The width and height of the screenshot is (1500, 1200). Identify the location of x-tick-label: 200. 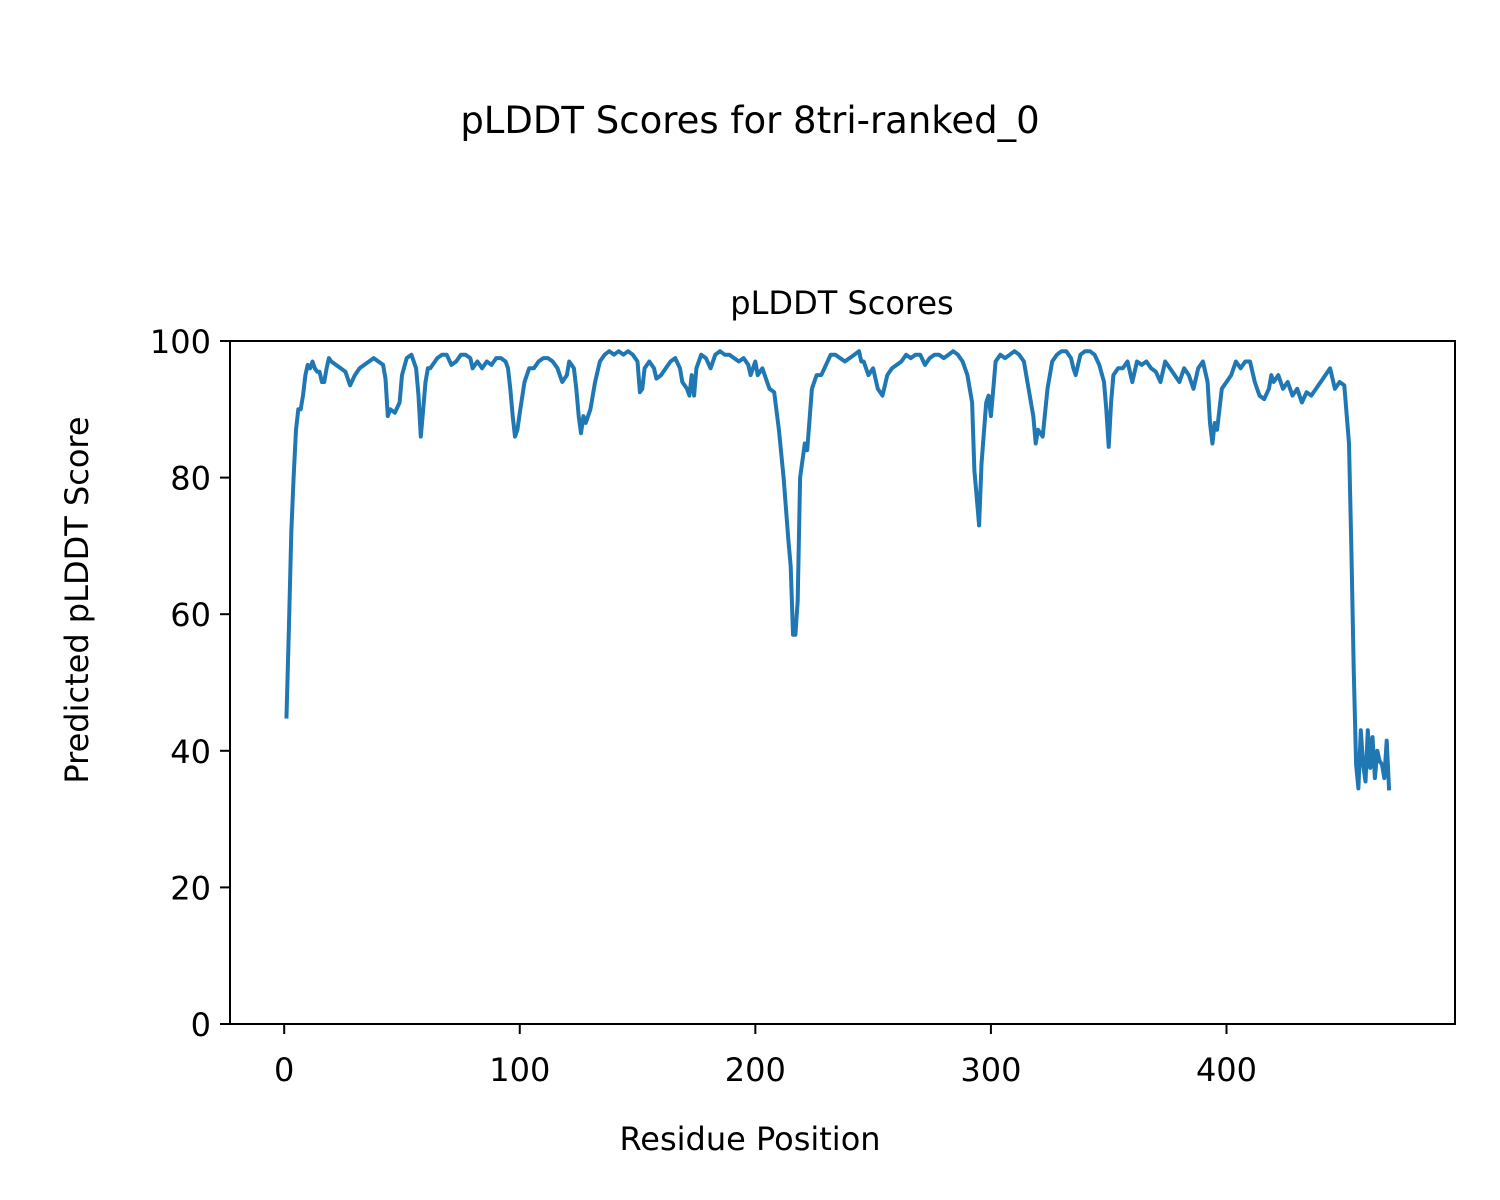
(755, 1070).